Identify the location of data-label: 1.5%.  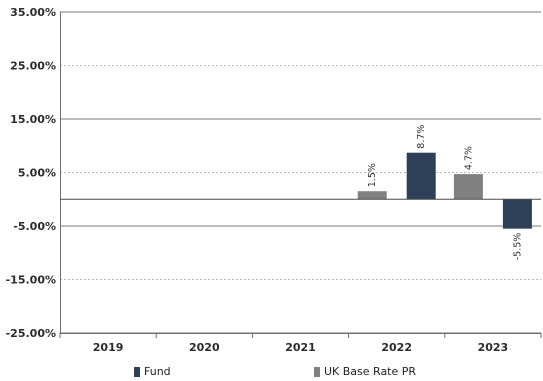
(372, 175).